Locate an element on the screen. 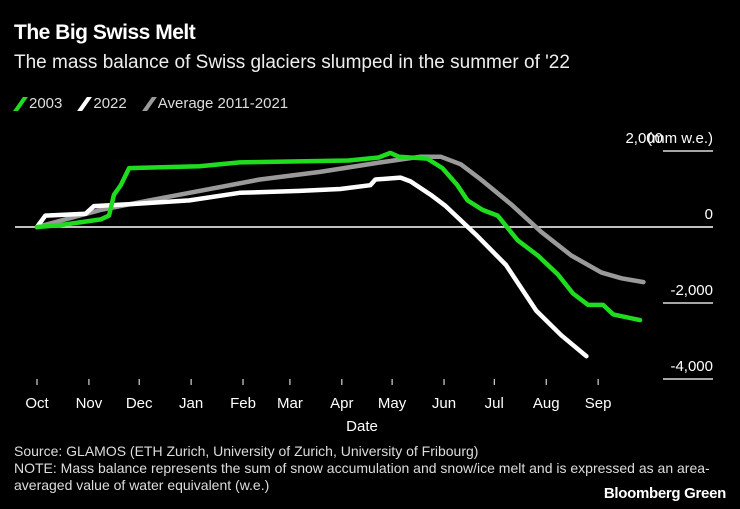 The image size is (740, 509). y-tick-label: -2,000 is located at coordinates (691, 290).